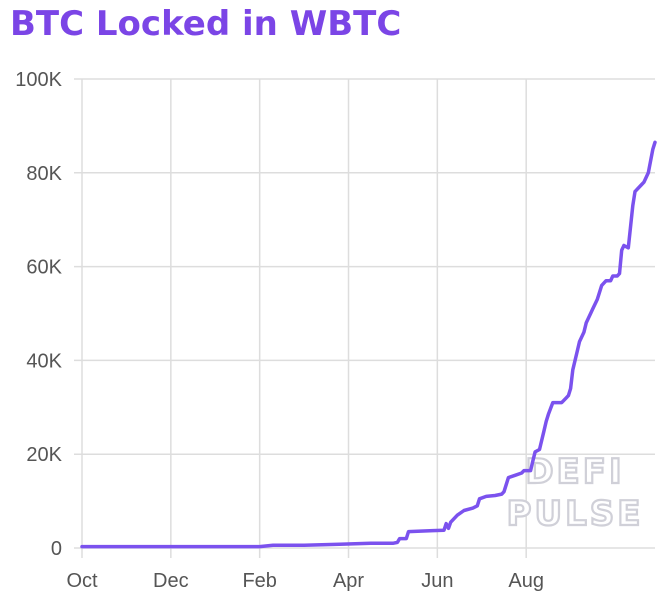 This screenshot has height=604, width=665. What do you see at coordinates (305, 581) in the screenshot?
I see `x-axis: Oct Dec Feb Apr Jun Aug` at bounding box center [305, 581].